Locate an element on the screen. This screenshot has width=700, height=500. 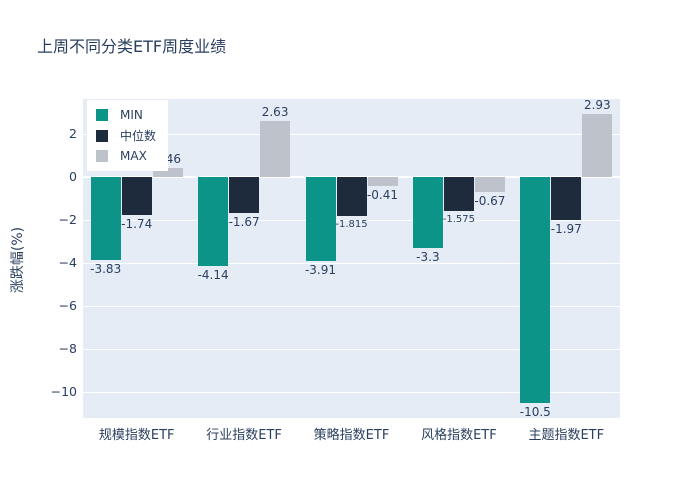
bar-value-label: -1.74 is located at coordinates (137, 223).